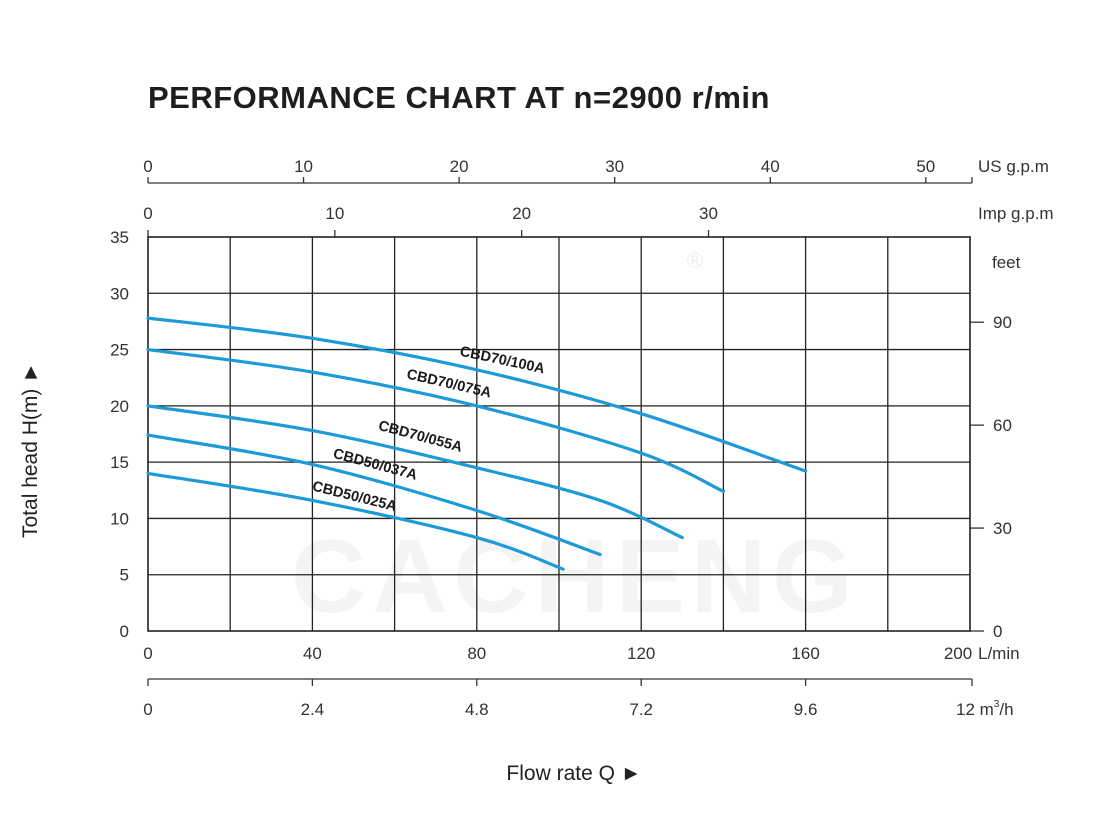 The image size is (1120, 820). What do you see at coordinates (958, 653) in the screenshot?
I see `x-tick-label: 200` at bounding box center [958, 653].